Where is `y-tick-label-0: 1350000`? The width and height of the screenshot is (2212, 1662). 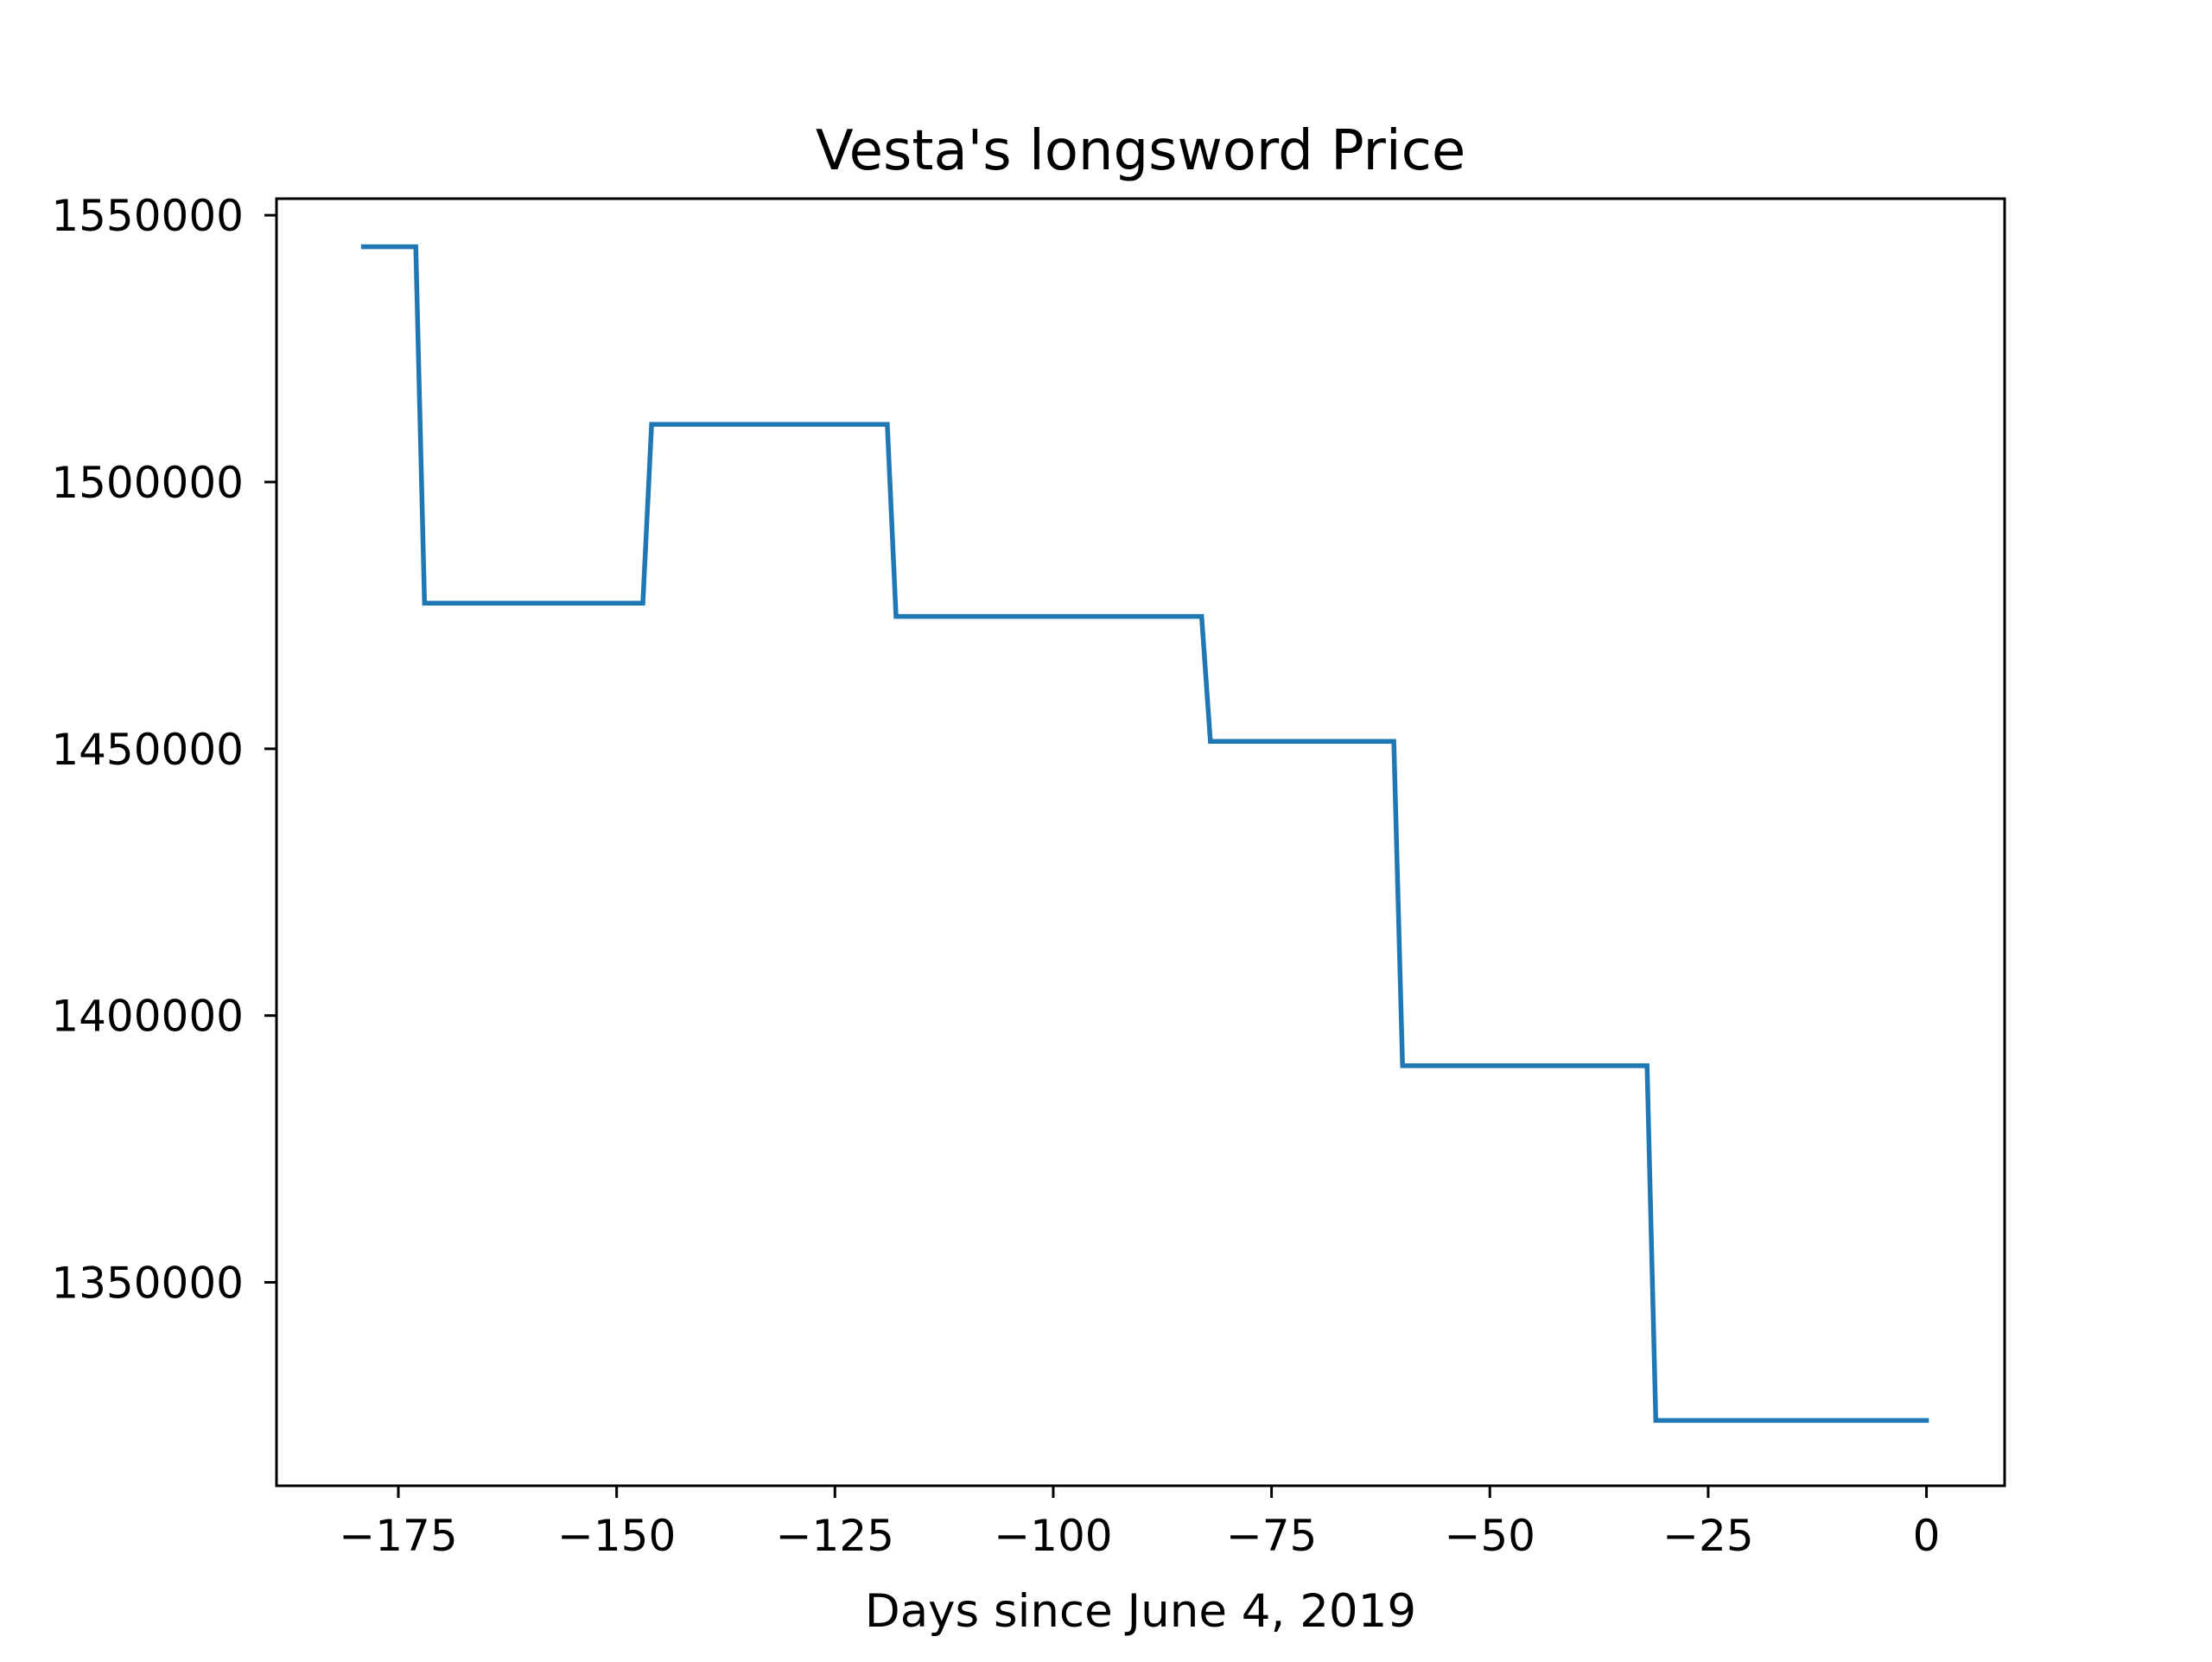
y-tick-label-0: 1350000 is located at coordinates (147, 1283).